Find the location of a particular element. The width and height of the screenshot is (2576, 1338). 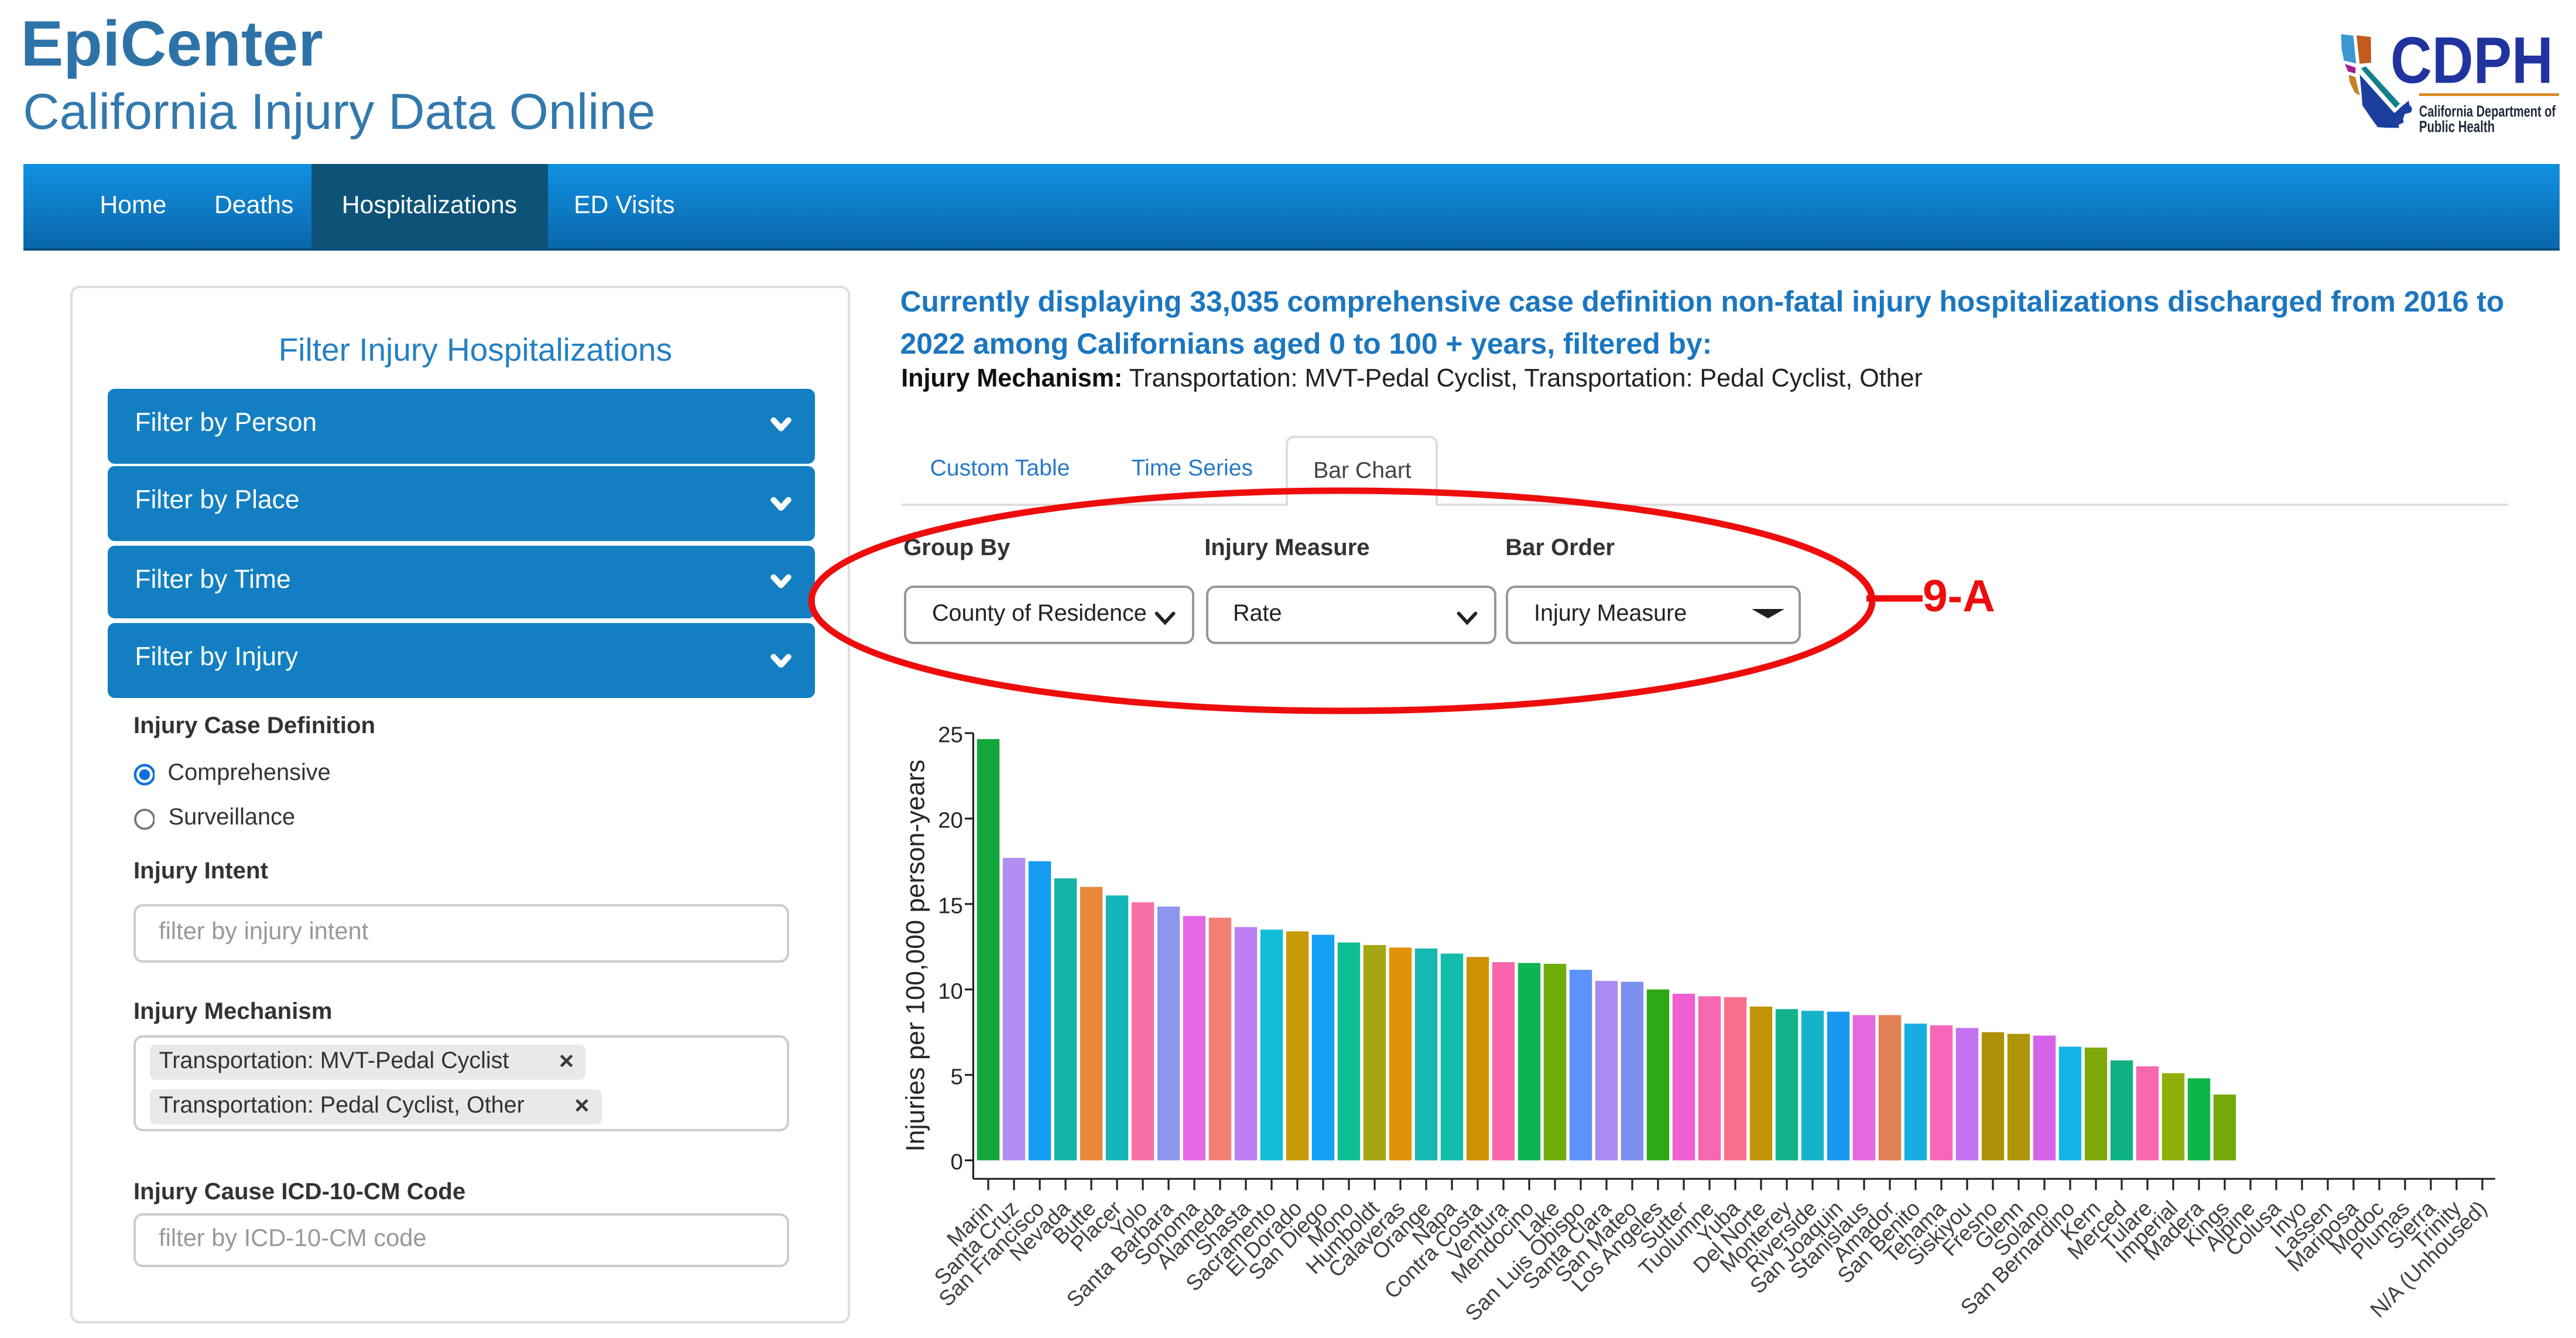

svg-text: 5 is located at coordinates (956, 1076).